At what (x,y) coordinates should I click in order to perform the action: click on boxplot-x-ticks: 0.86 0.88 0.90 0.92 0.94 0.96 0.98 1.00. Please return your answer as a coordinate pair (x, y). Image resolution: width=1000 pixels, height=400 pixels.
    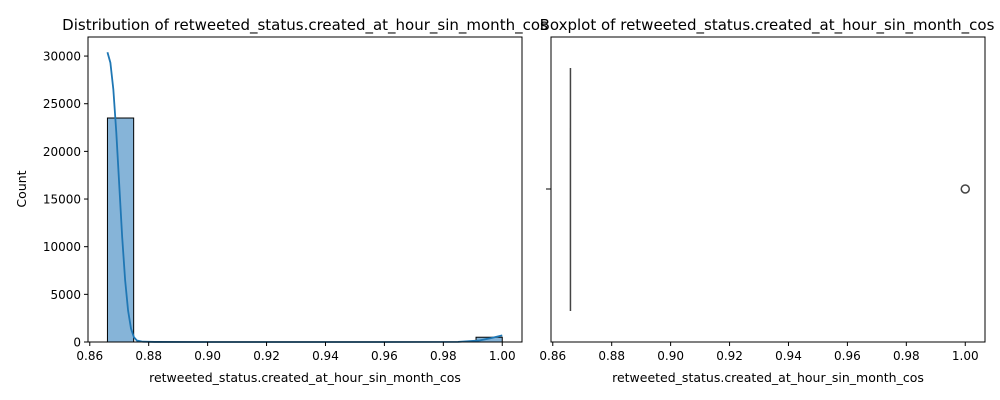
    Looking at the image, I should click on (759, 352).